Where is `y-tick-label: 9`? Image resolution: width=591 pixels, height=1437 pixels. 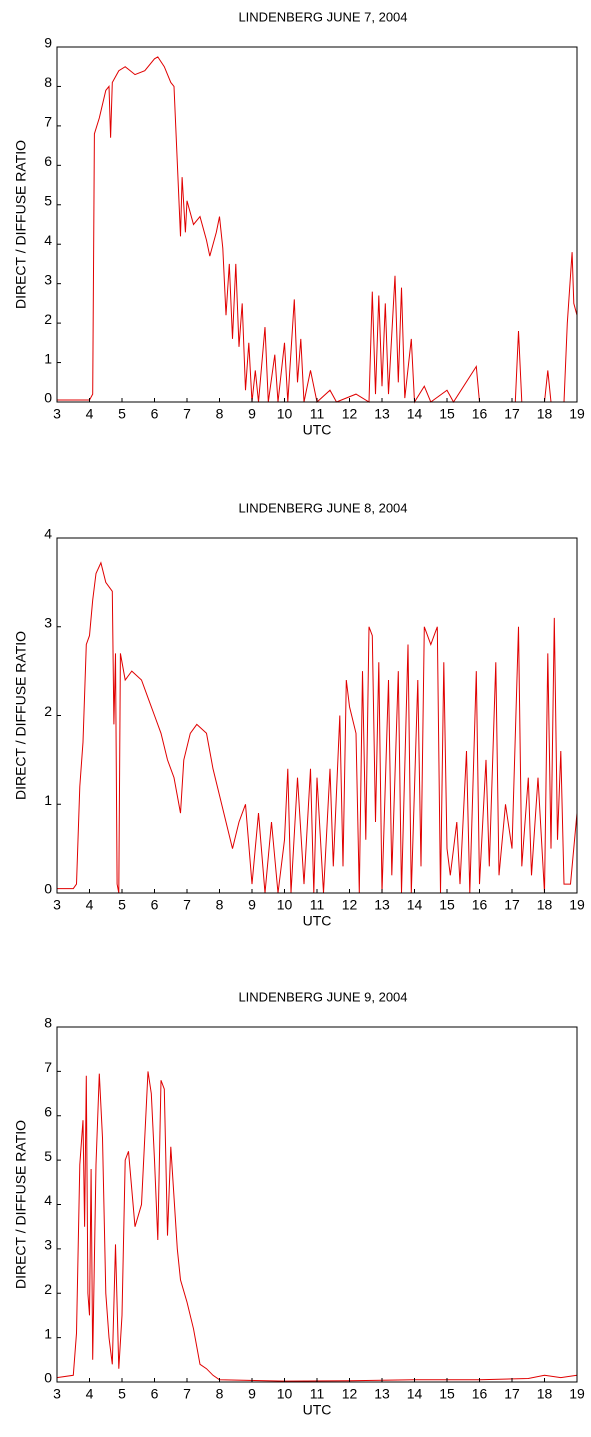
y-tick-label: 9 is located at coordinates (48, 43).